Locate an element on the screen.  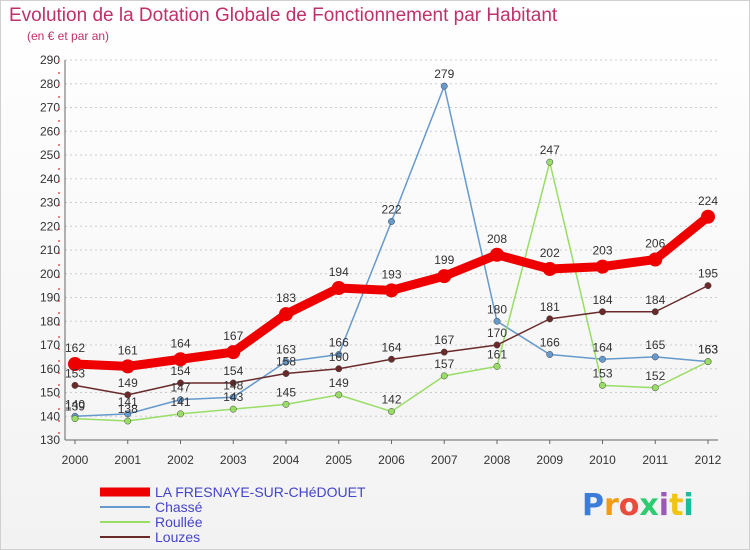
legend-label-2: Roullée is located at coordinates (179, 522).